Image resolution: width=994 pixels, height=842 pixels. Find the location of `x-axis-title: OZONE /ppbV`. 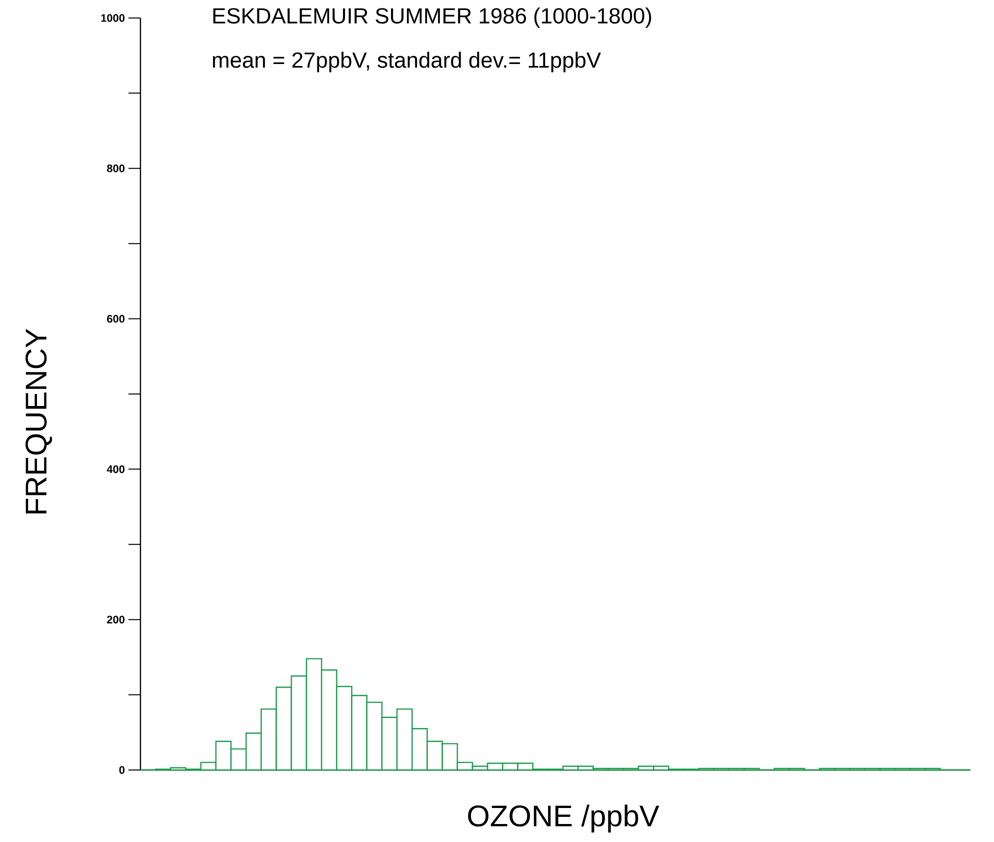

x-axis-title: OZONE /ppbV is located at coordinates (564, 818).